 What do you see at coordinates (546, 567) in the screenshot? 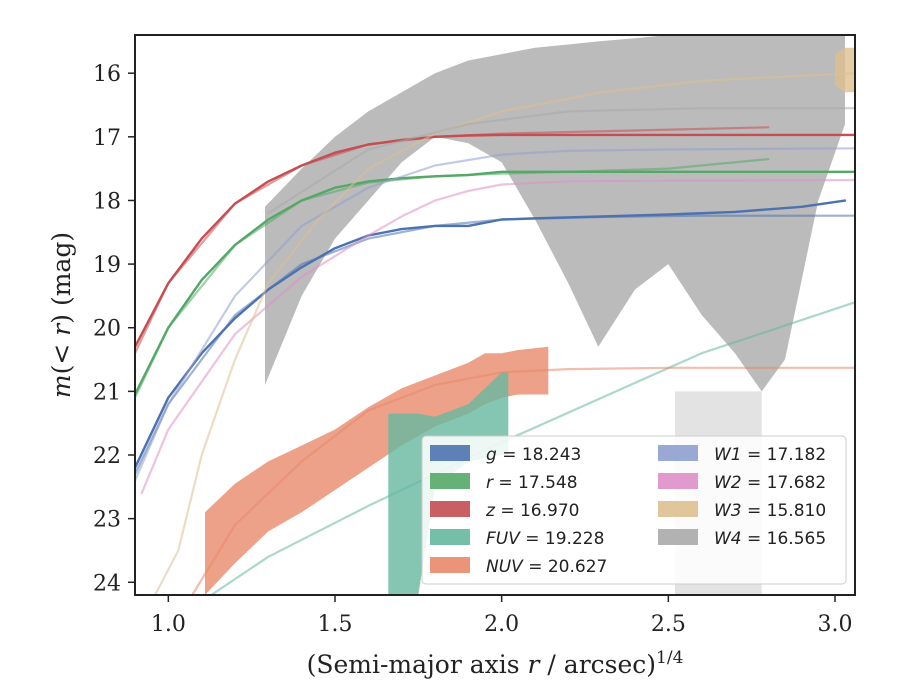
I see `legend-label: NUV = 20.627` at bounding box center [546, 567].